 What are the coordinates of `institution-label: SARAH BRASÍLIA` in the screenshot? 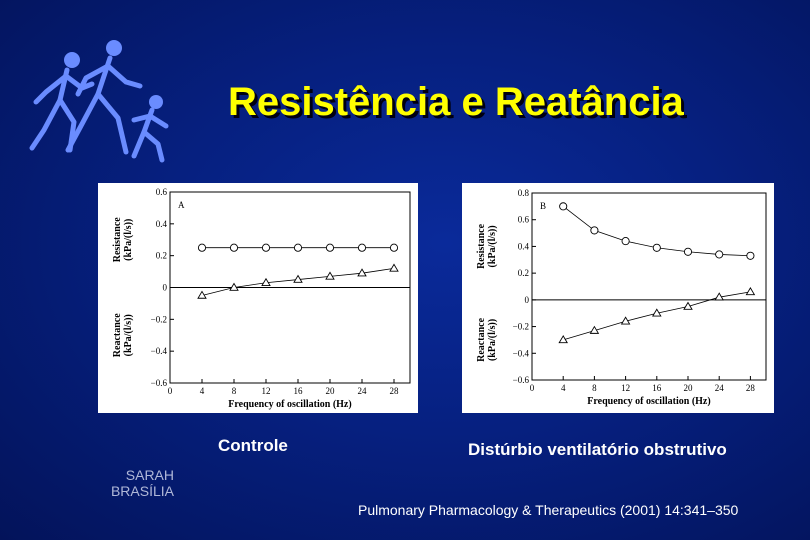 It's located at (128, 483).